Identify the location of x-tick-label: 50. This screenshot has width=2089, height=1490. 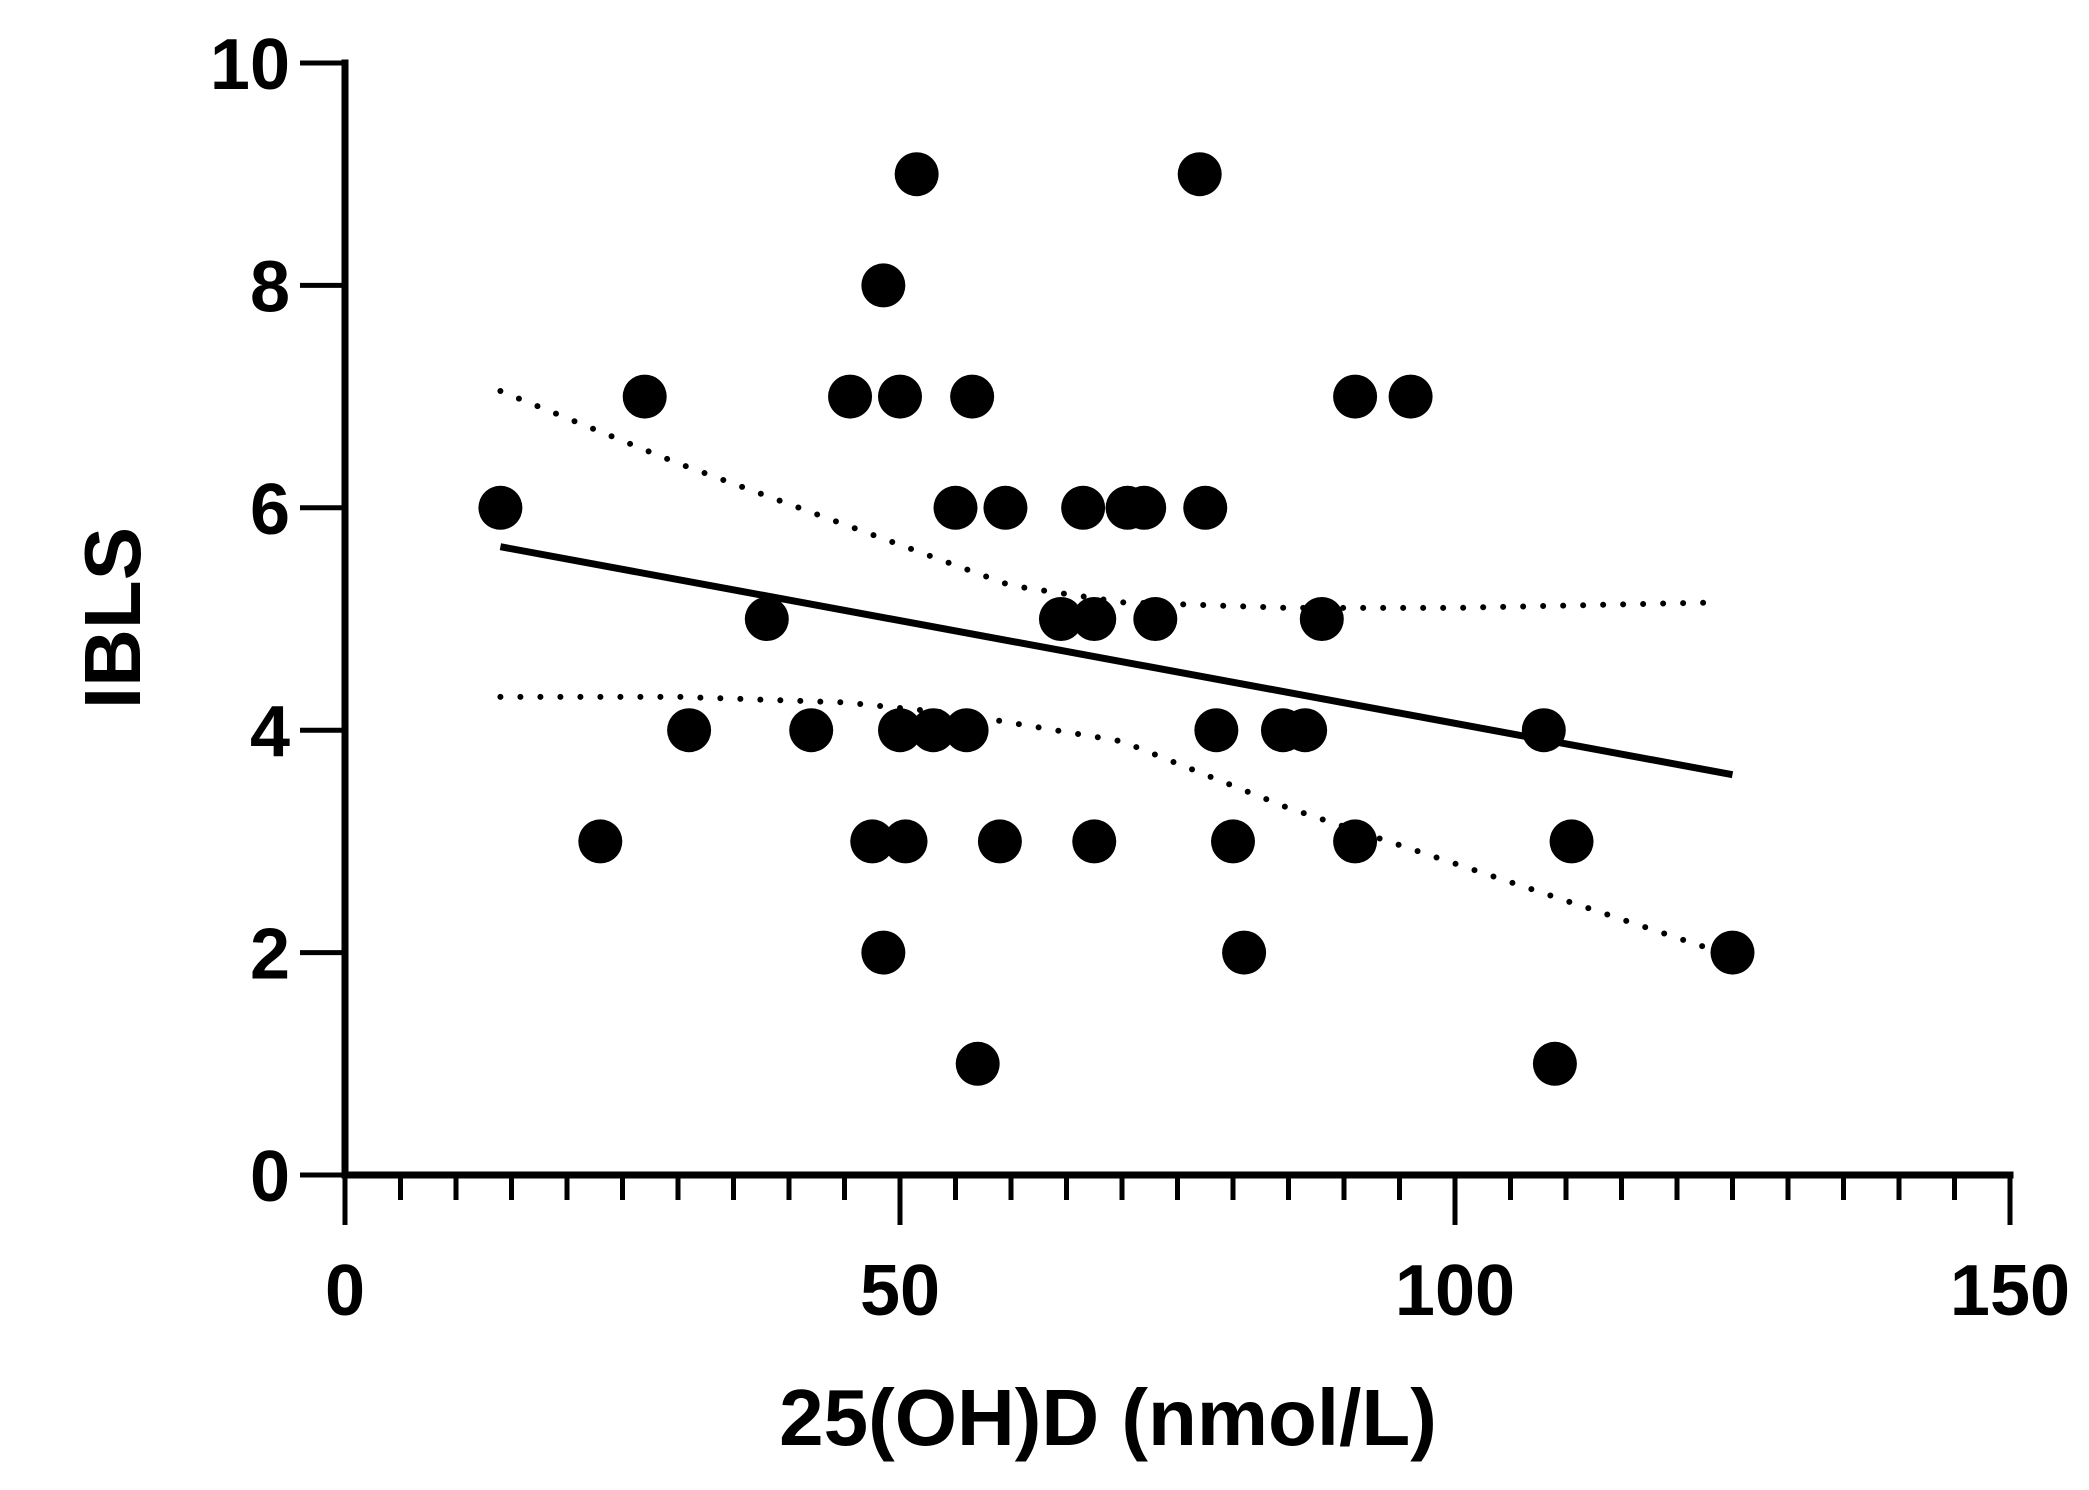
(900, 1291).